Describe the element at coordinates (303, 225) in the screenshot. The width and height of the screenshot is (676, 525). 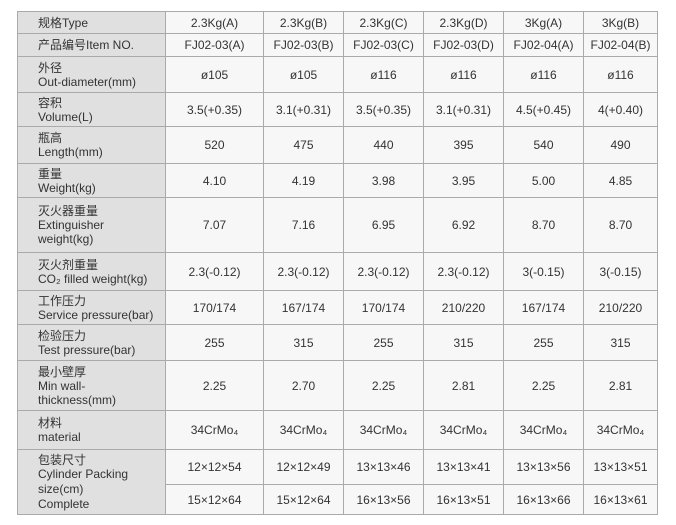
I see `table-cell: 7.16` at that location.